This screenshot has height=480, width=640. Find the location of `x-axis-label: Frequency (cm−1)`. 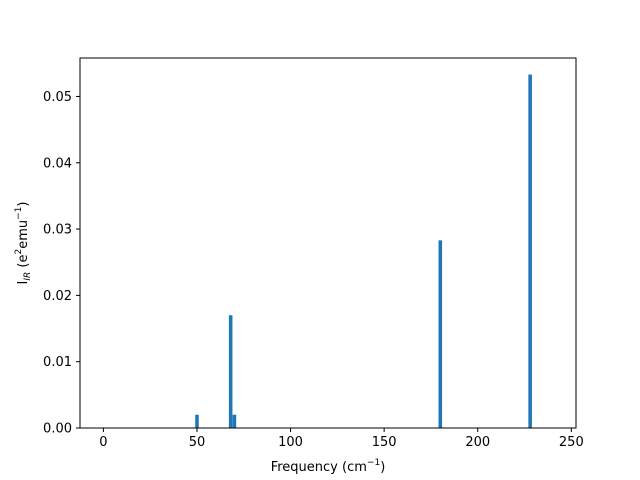

x-axis-label: Frequency (cm−1) is located at coordinates (328, 466).